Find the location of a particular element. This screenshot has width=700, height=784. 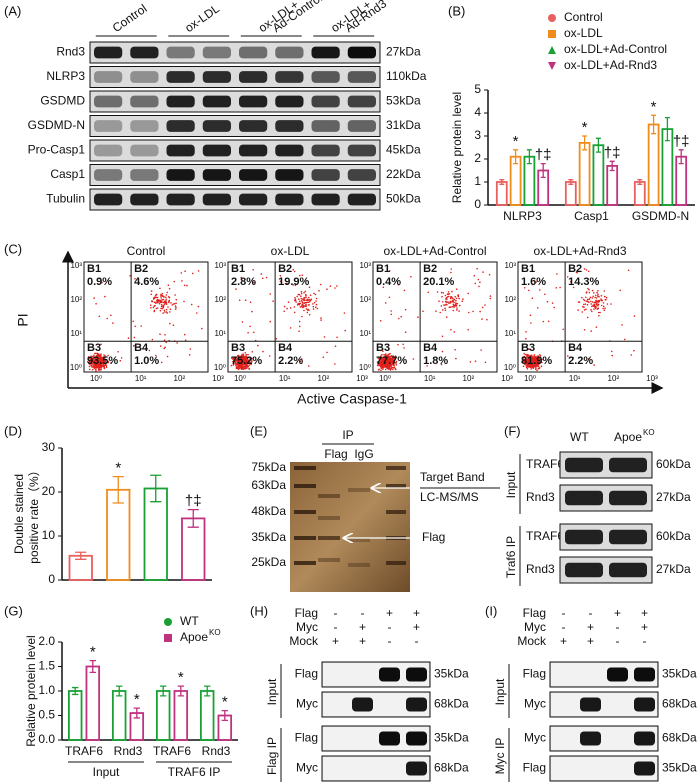

x-tick-label: 10⁰ is located at coordinates (530, 378).